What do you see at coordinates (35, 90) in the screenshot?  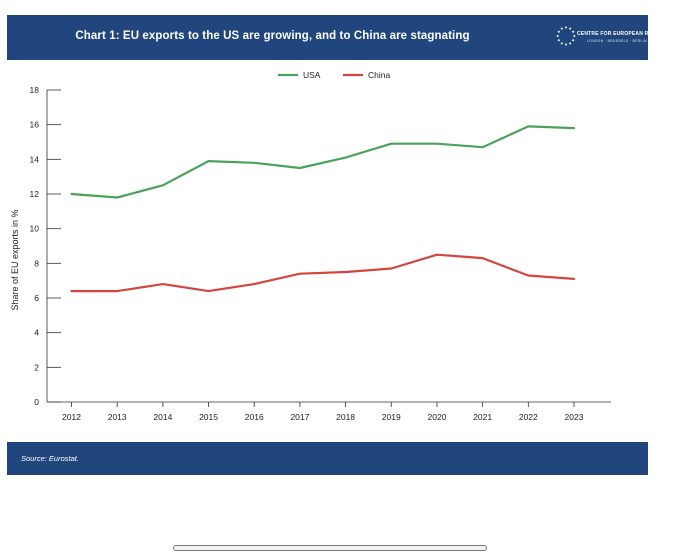 I see `y-tick-label: 18` at bounding box center [35, 90].